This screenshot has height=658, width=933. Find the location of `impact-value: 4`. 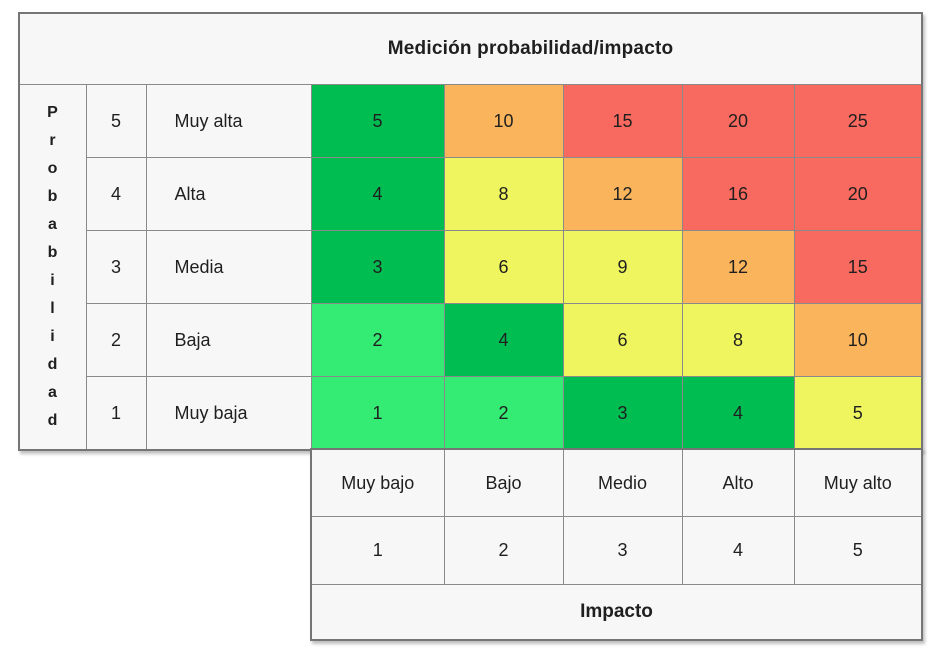

impact-value: 4 is located at coordinates (738, 550).